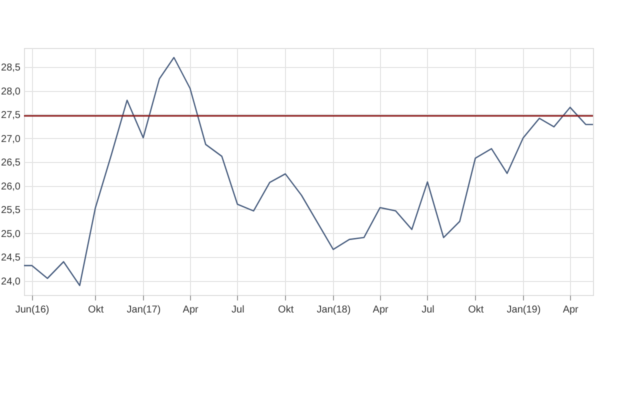  Describe the element at coordinates (523, 310) in the screenshot. I see `x-tick-label: Jan(19)` at that location.